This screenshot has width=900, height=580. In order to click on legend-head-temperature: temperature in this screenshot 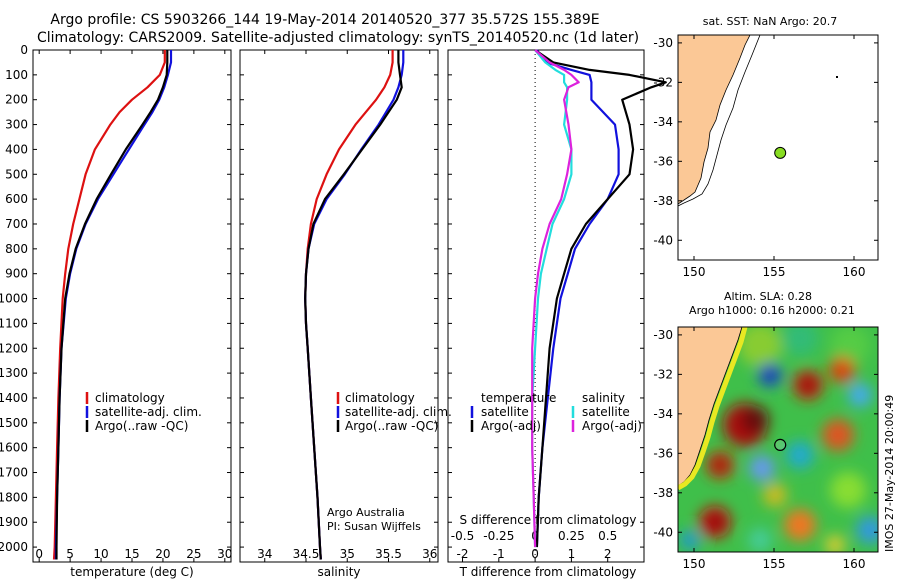, I will do `click(518, 398)`.